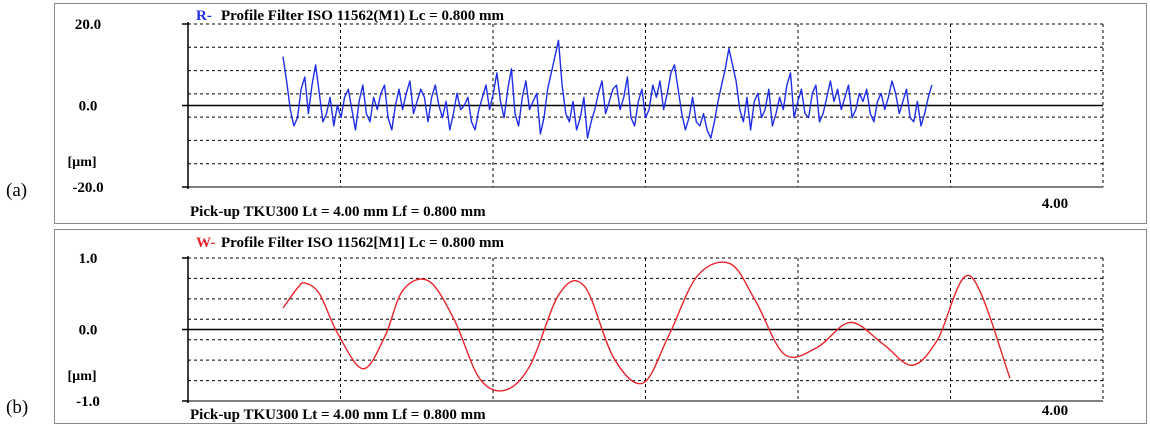  What do you see at coordinates (88, 402) in the screenshot?
I see `y-tick-label: -1.0` at bounding box center [88, 402].